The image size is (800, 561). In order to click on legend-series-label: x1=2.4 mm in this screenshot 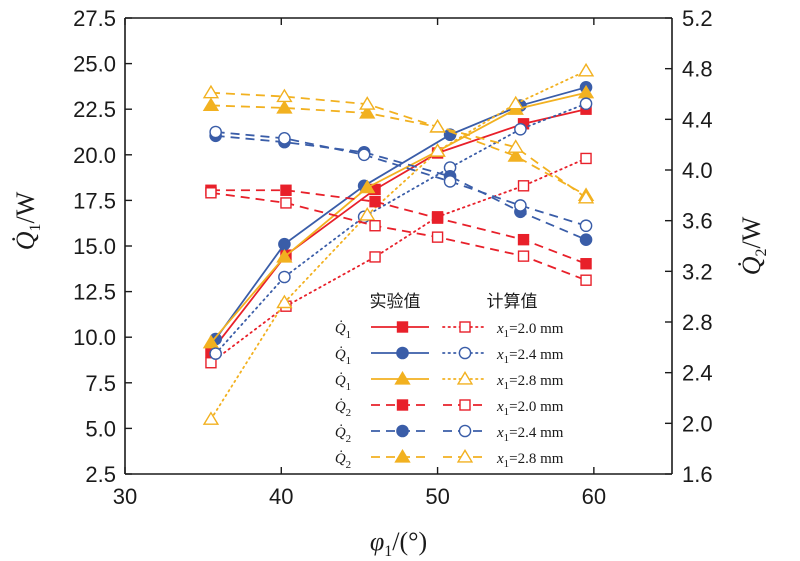, I will do `click(530, 356)`.